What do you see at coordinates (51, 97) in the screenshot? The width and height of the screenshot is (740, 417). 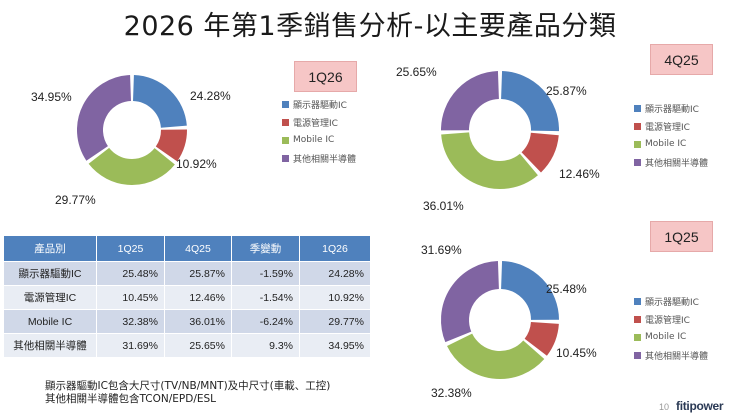 I see `slice-value-label: 34.95%` at bounding box center [51, 97].